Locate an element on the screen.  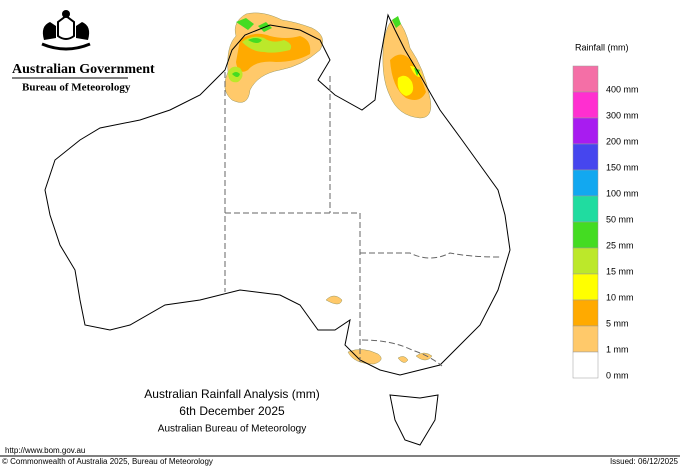
coat-of-arms is located at coordinates (66, 30).